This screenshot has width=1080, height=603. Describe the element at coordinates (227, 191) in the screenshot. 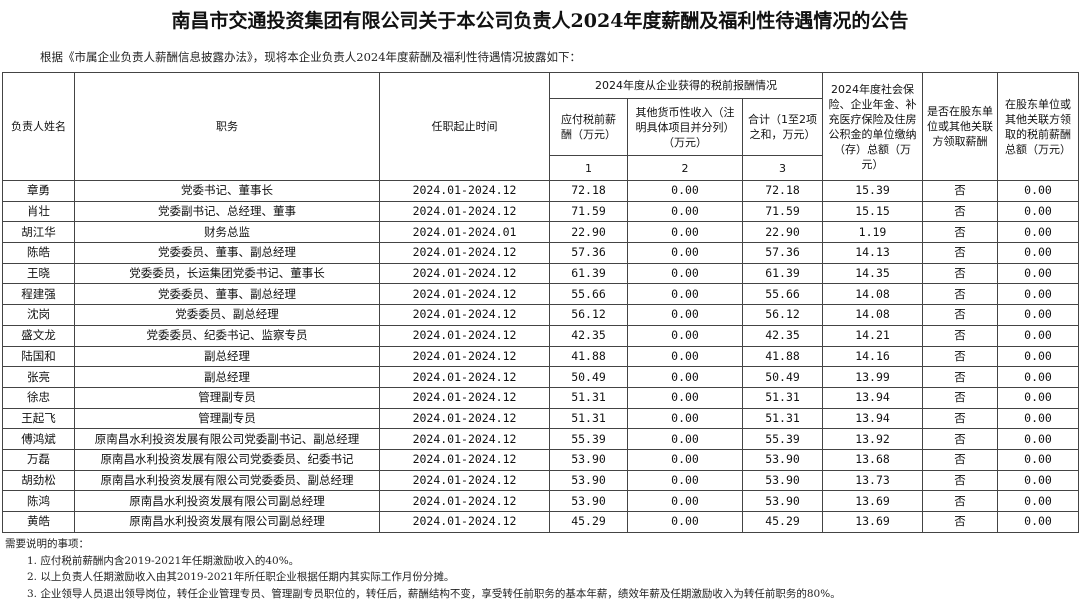

I see `cell-position: 党委书记、董事长` at that location.